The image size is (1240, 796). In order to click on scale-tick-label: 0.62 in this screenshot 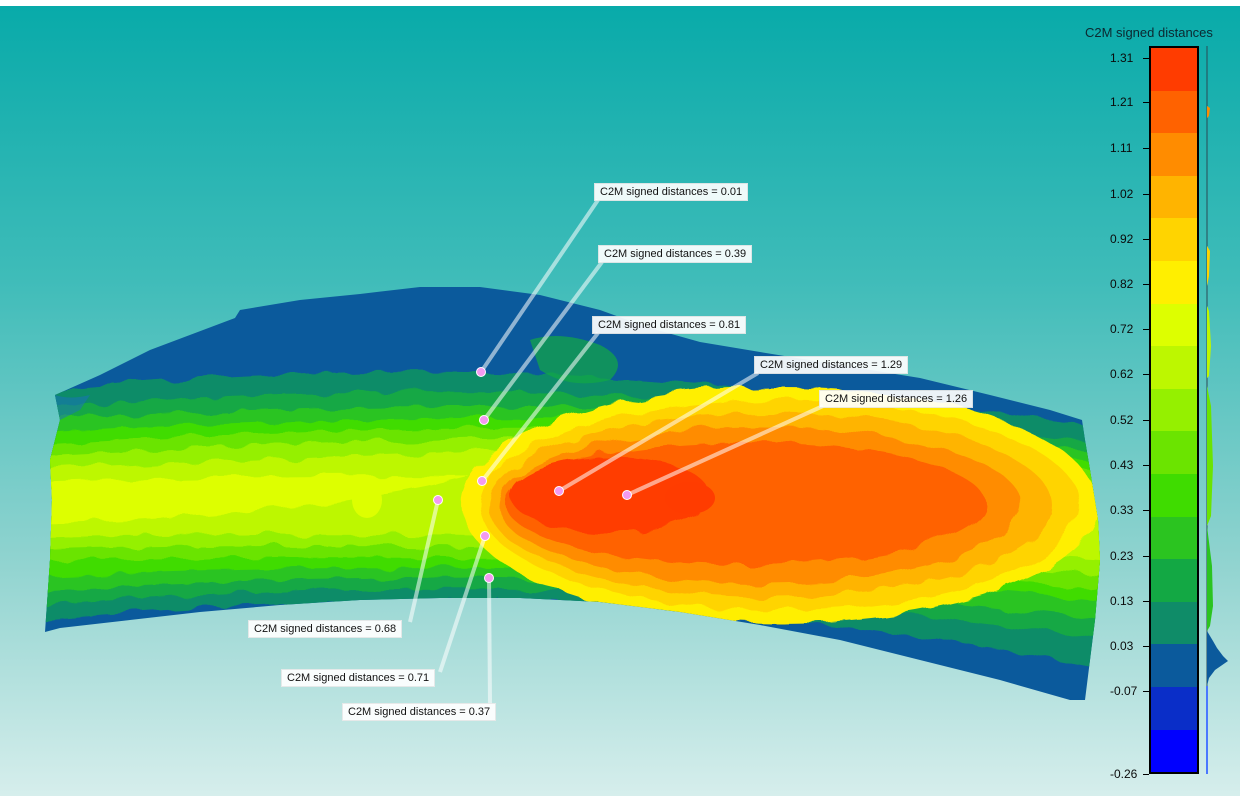, I will do `click(1122, 374)`.